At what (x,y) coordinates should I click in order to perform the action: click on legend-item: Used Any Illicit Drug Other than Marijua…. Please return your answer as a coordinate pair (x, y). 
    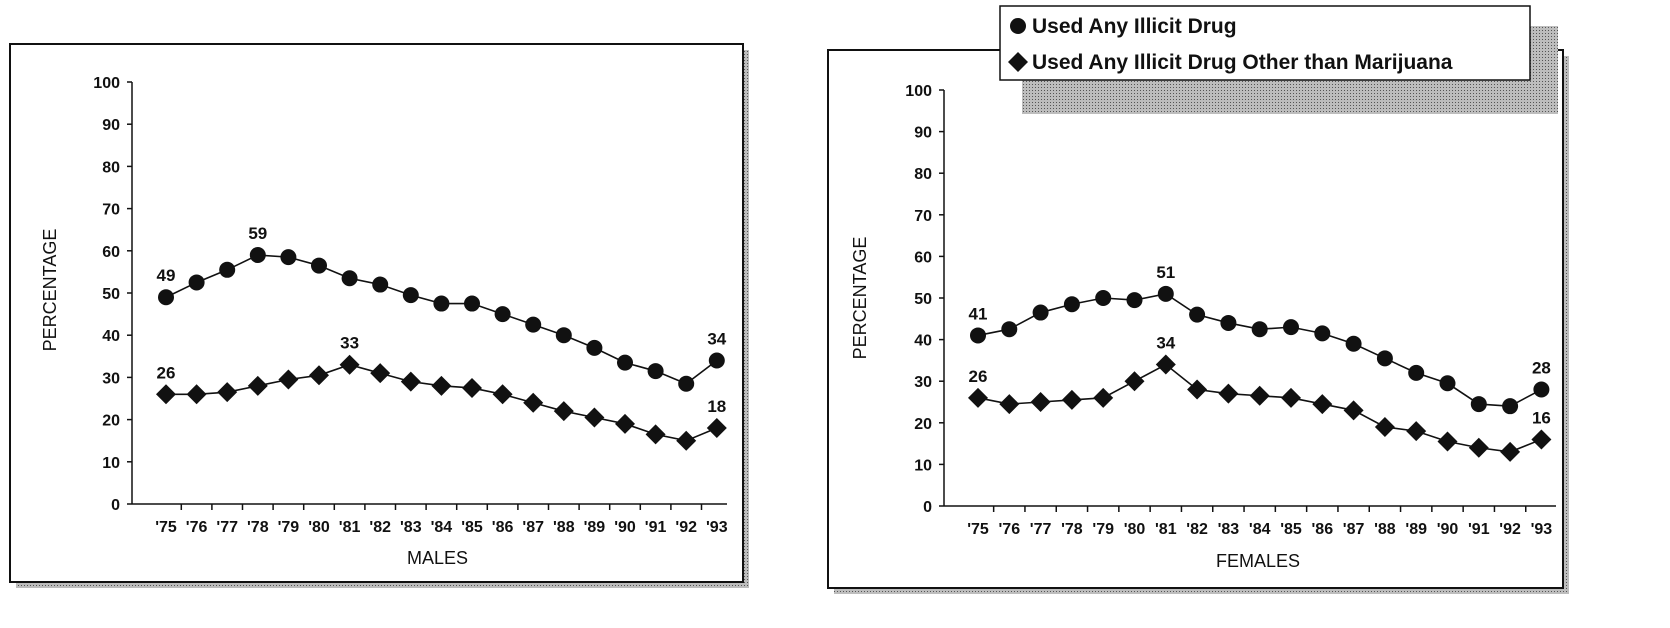
    Looking at the image, I should click on (1230, 62).